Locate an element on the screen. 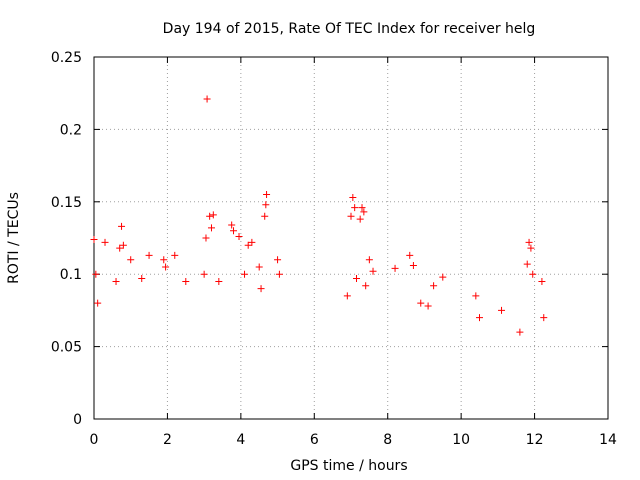 This screenshot has height=480, width=640. y-tick-label: 0.05 is located at coordinates (66, 348).